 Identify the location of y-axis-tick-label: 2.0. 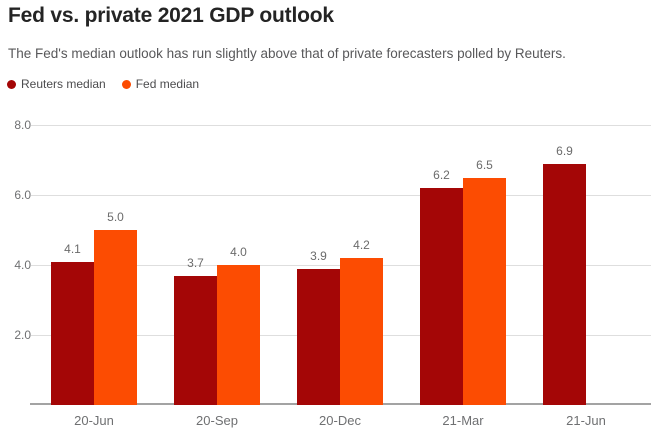
(22, 335).